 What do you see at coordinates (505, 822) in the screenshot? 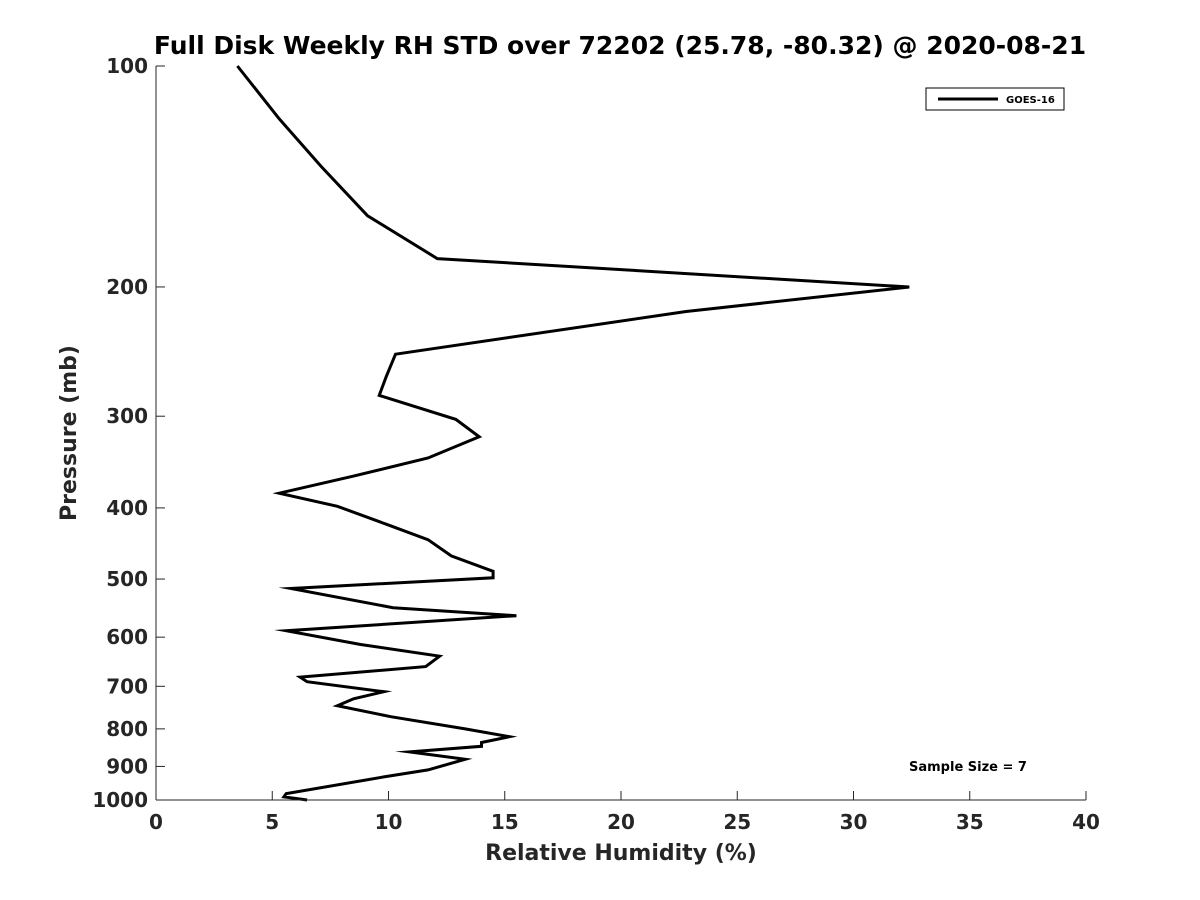
I see `x-tick-label: 15` at bounding box center [505, 822].